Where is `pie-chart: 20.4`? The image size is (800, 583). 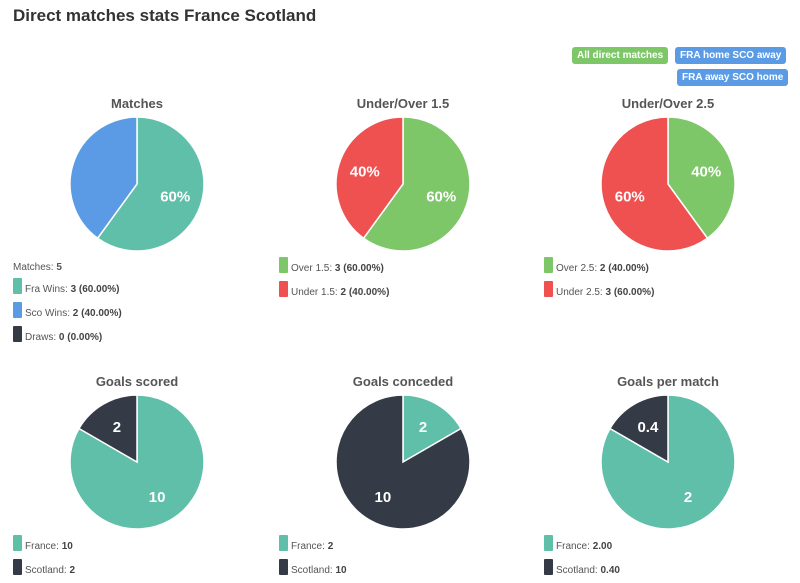
pie-chart: 20.4 is located at coordinates (668, 462).